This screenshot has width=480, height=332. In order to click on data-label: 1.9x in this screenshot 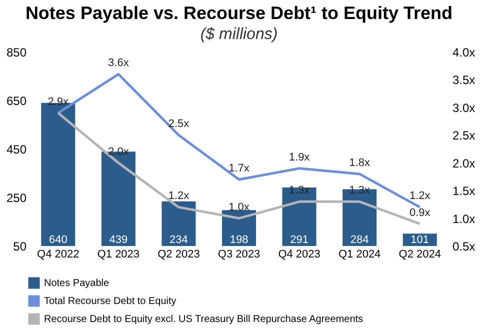, I will do `click(299, 157)`.